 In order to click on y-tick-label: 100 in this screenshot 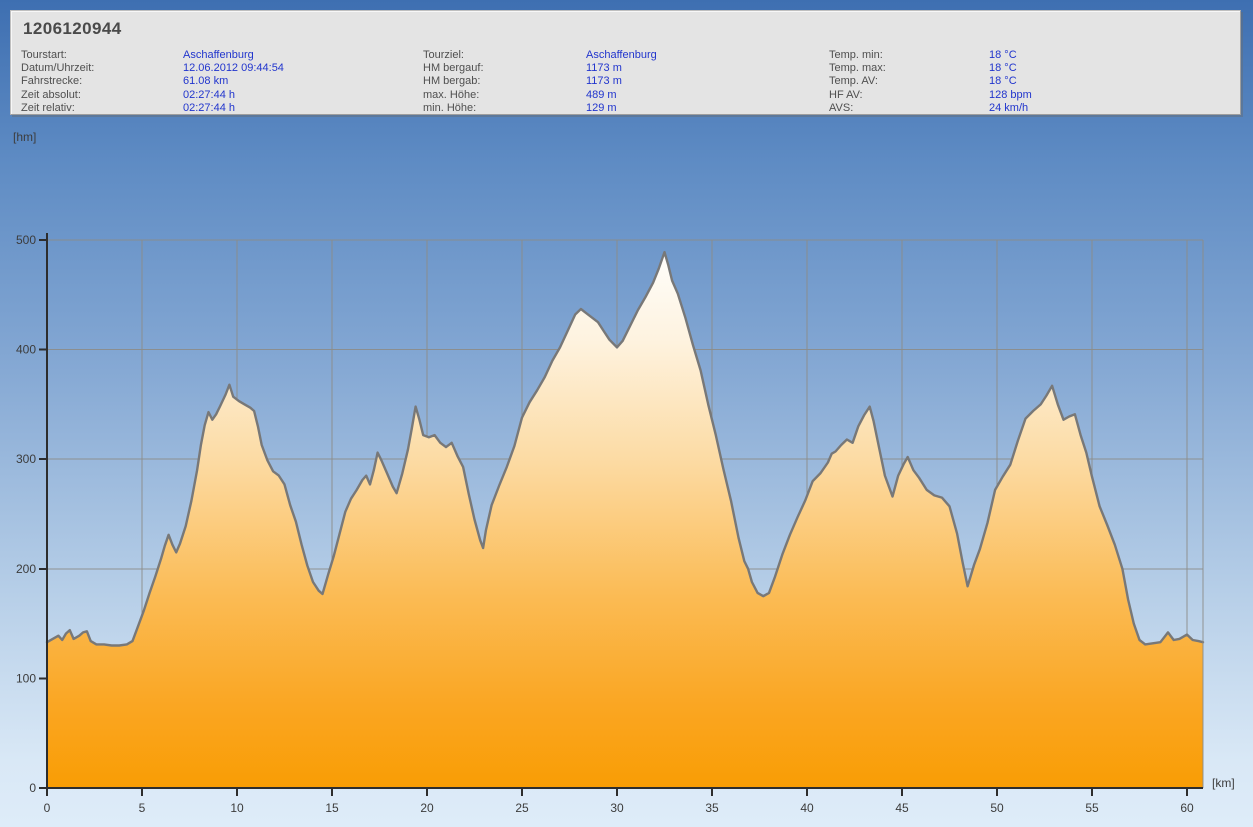, I will do `click(26, 678)`.